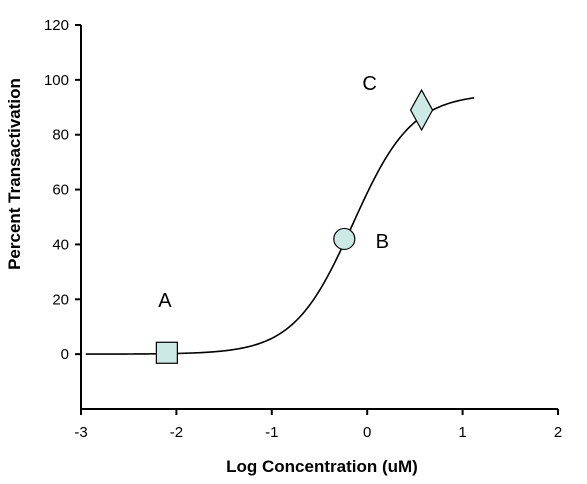  What do you see at coordinates (271, 432) in the screenshot?
I see `x-tick-label: -1` at bounding box center [271, 432].